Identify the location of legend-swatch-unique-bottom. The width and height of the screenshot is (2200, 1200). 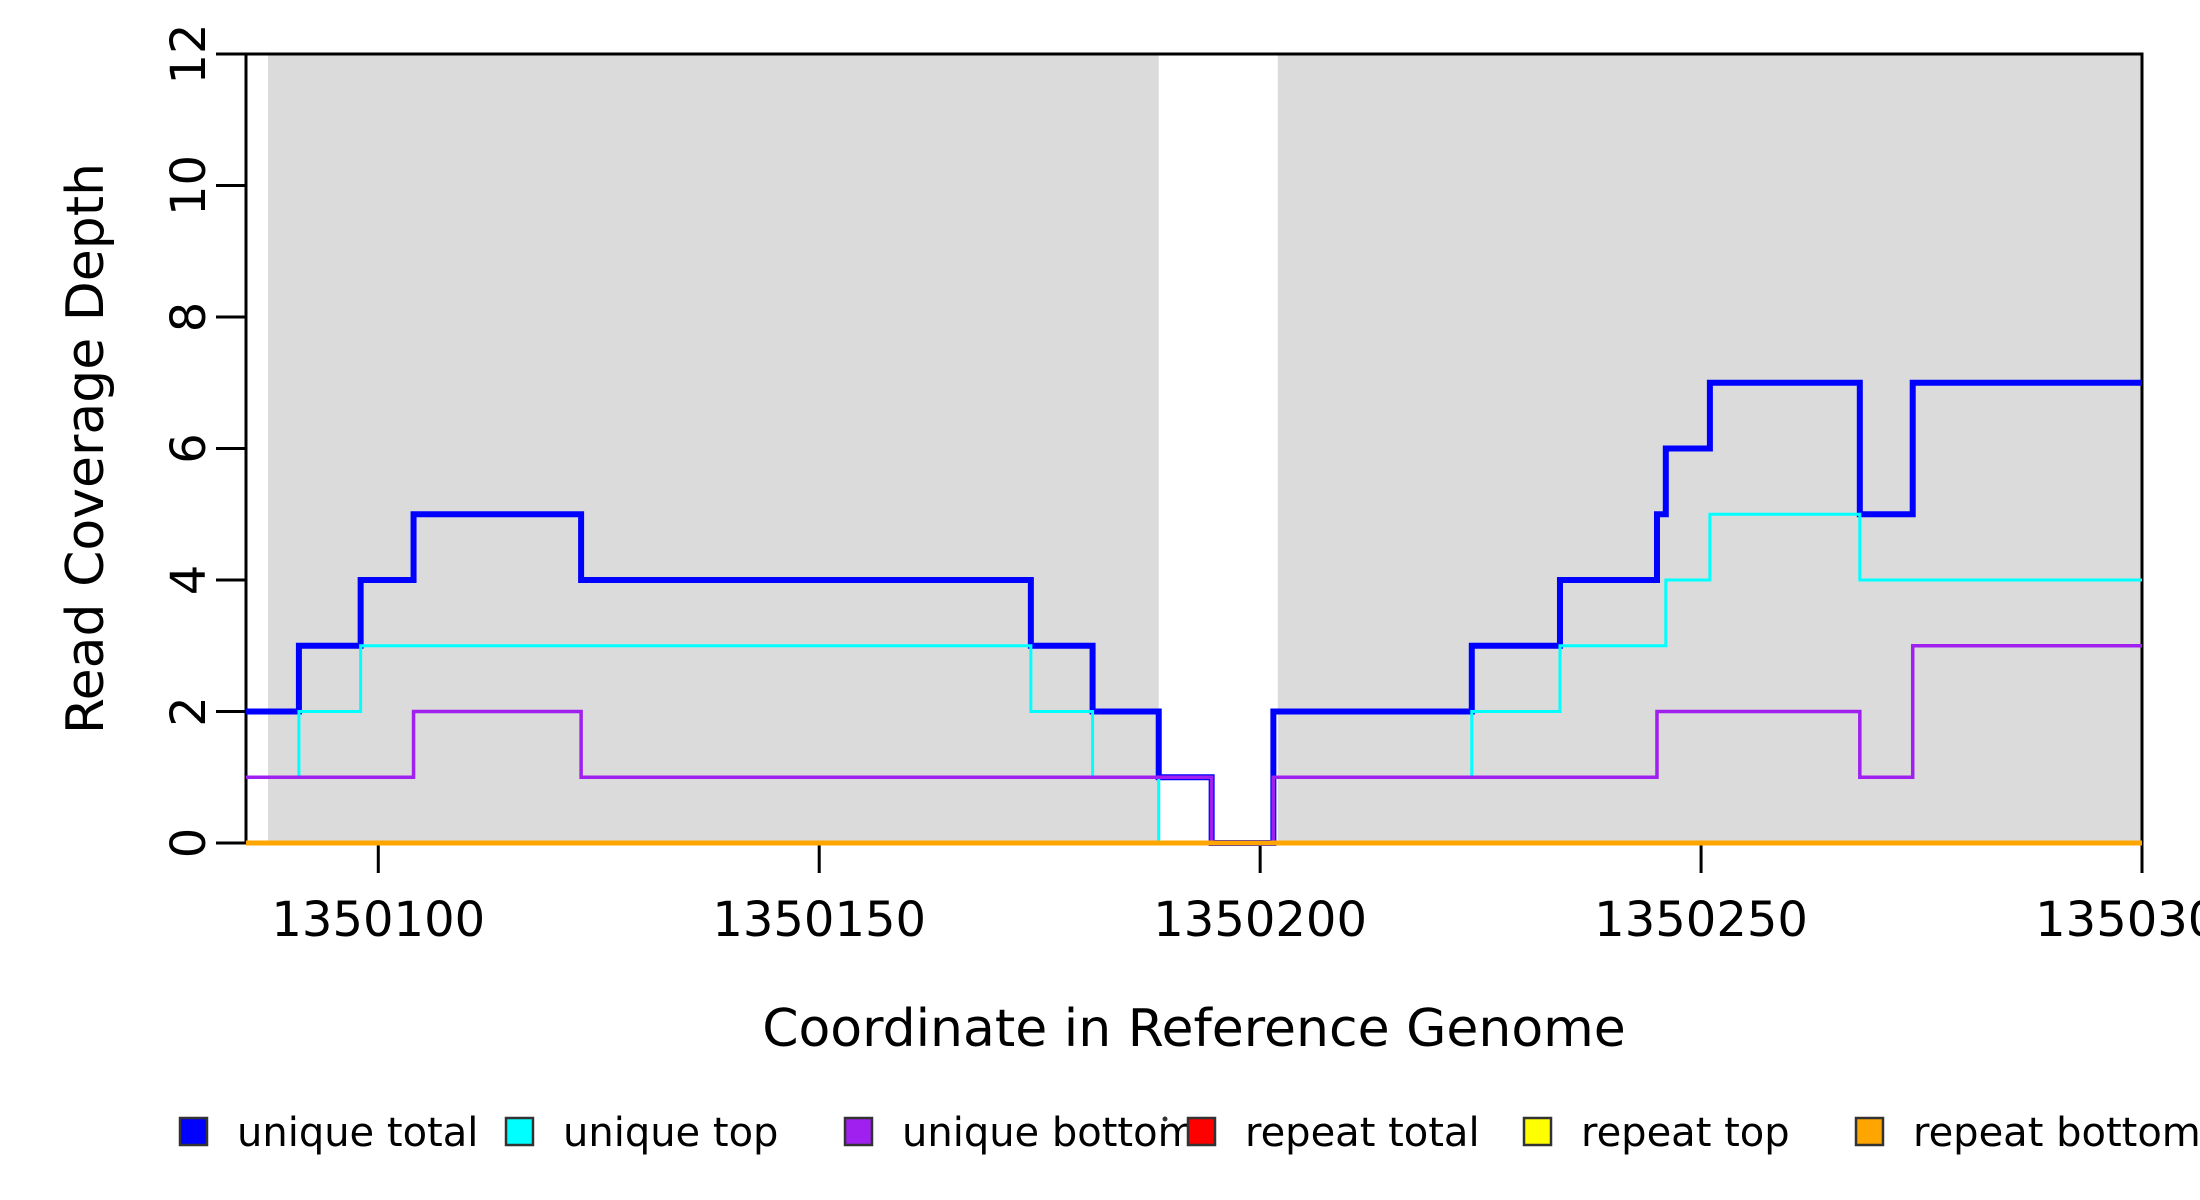
(858, 1131).